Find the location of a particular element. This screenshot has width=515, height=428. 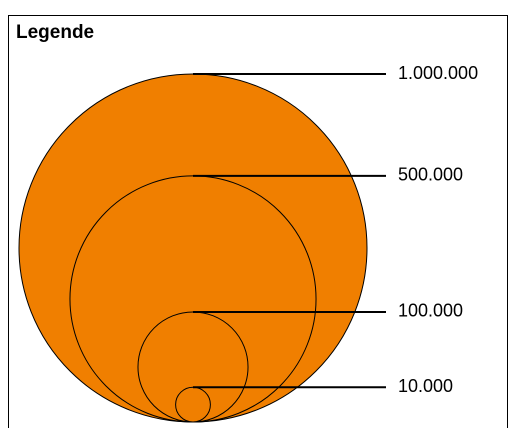

proportional-circle is located at coordinates (193, 404).